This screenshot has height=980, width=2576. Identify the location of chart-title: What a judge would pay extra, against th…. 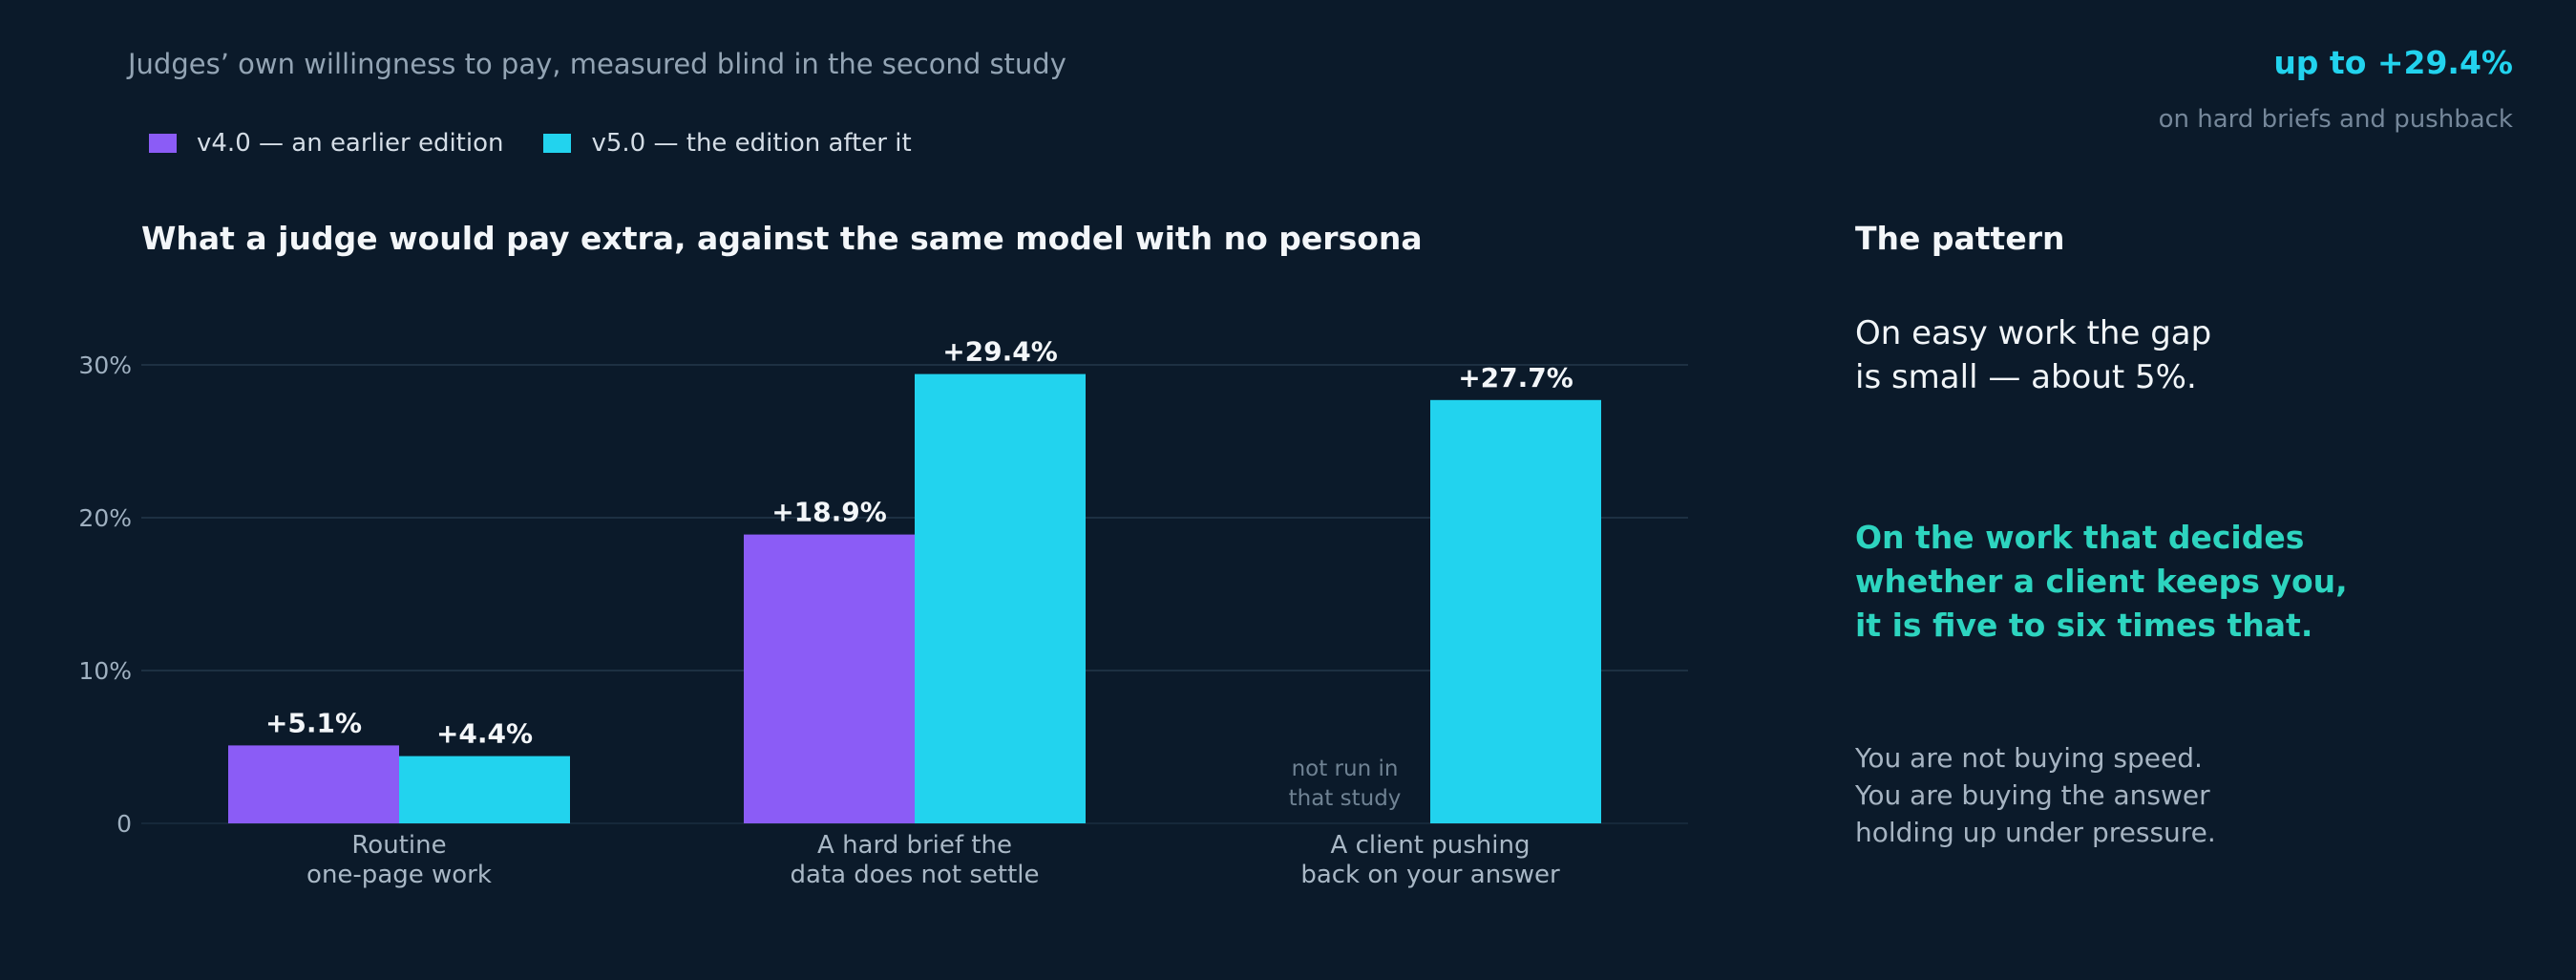
(782, 238).